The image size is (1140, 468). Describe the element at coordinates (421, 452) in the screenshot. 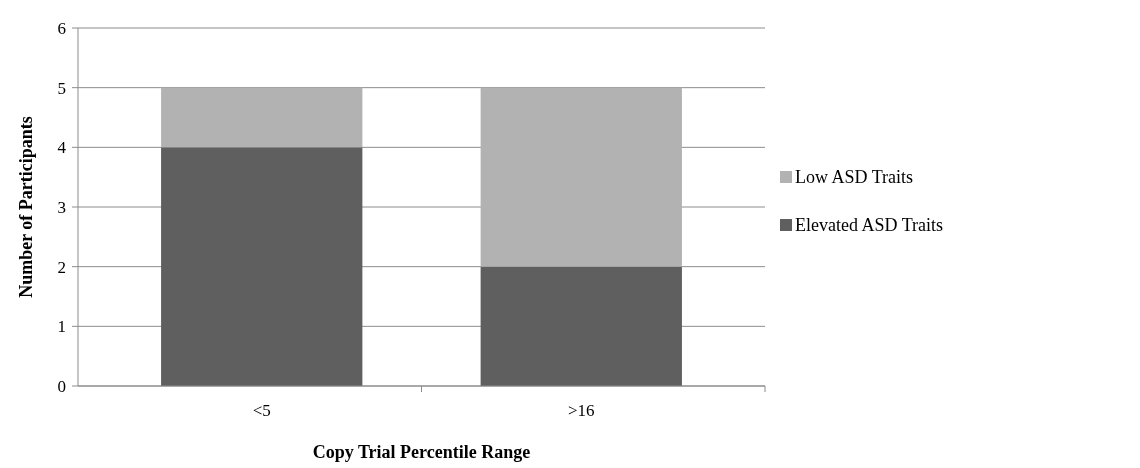

I see `x-axis-title: Copy Trial Percentile Range` at that location.